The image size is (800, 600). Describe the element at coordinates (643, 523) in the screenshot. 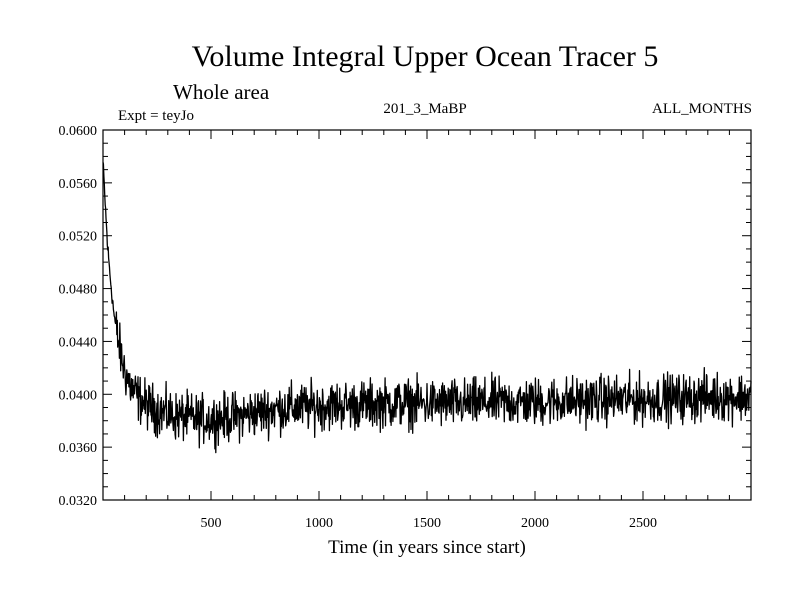

I see `x-tick-label: 2500` at that location.